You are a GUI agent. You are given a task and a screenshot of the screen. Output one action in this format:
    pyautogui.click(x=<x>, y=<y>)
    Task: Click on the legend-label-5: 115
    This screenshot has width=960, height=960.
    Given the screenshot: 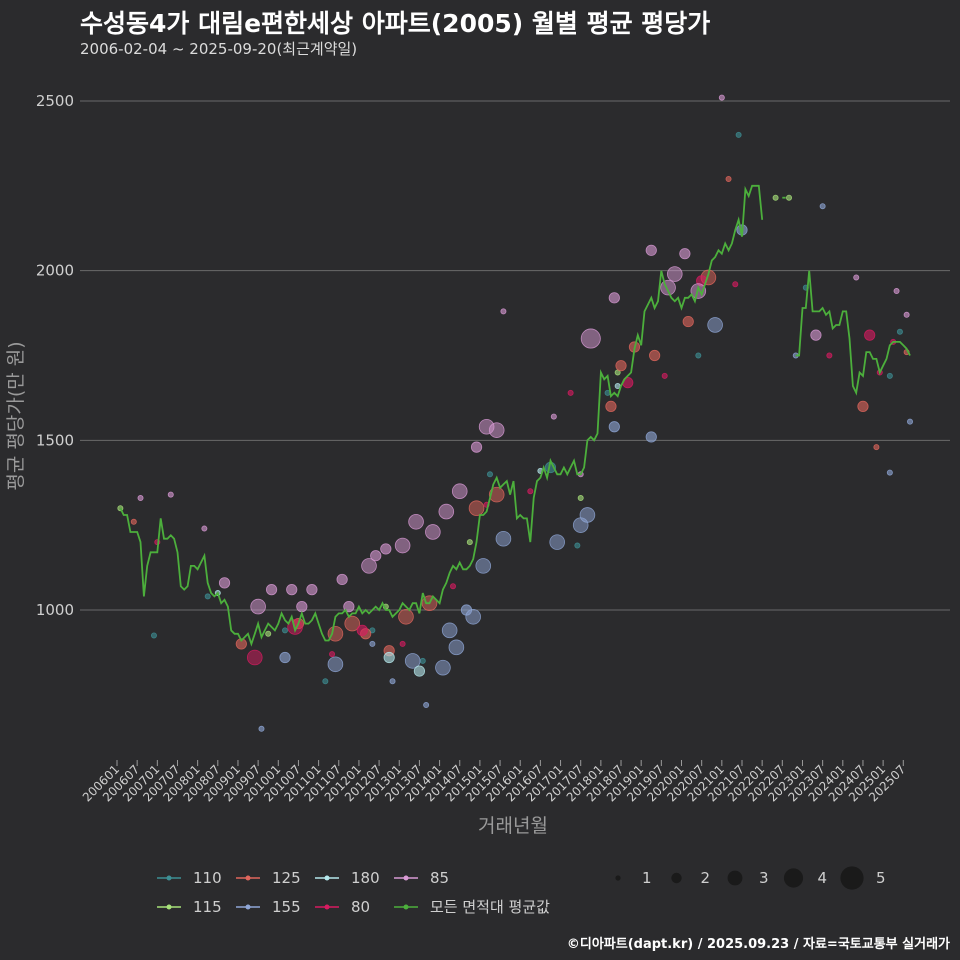 What is the action you would take?
    pyautogui.click(x=207, y=907)
    